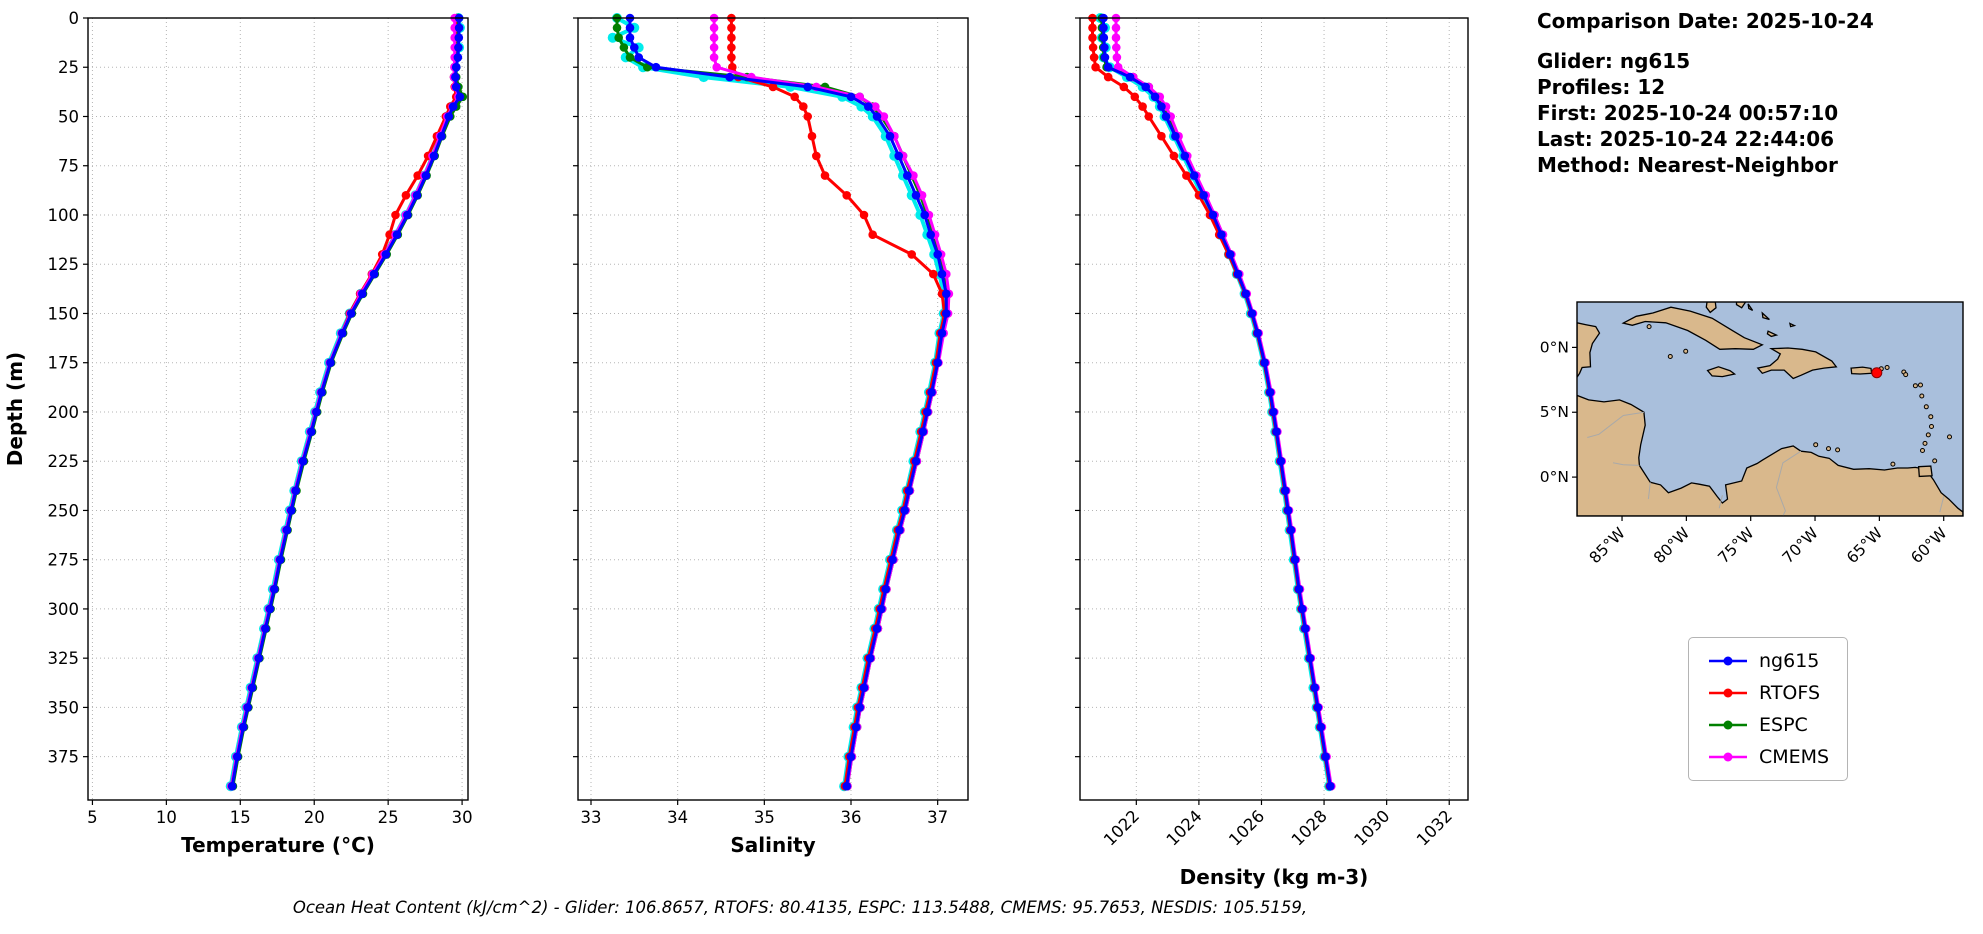  What do you see at coordinates (68, 166) in the screenshot?
I see `depth-tick-label: 75` at bounding box center [68, 166].